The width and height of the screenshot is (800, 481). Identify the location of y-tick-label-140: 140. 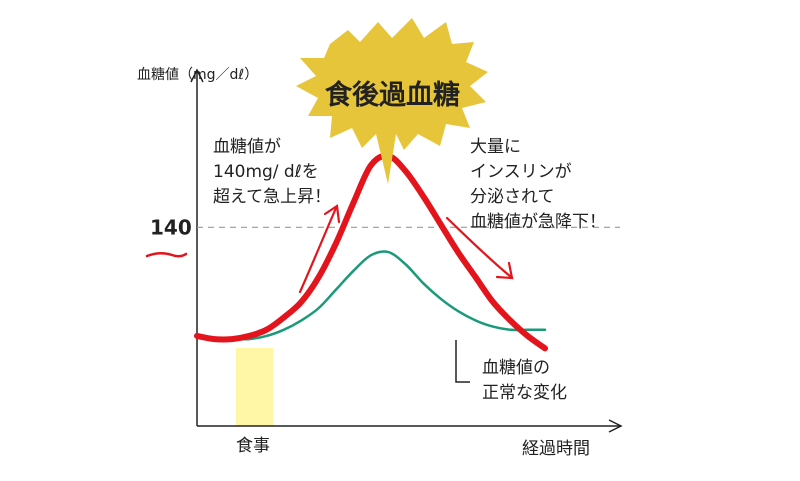
(171, 227).